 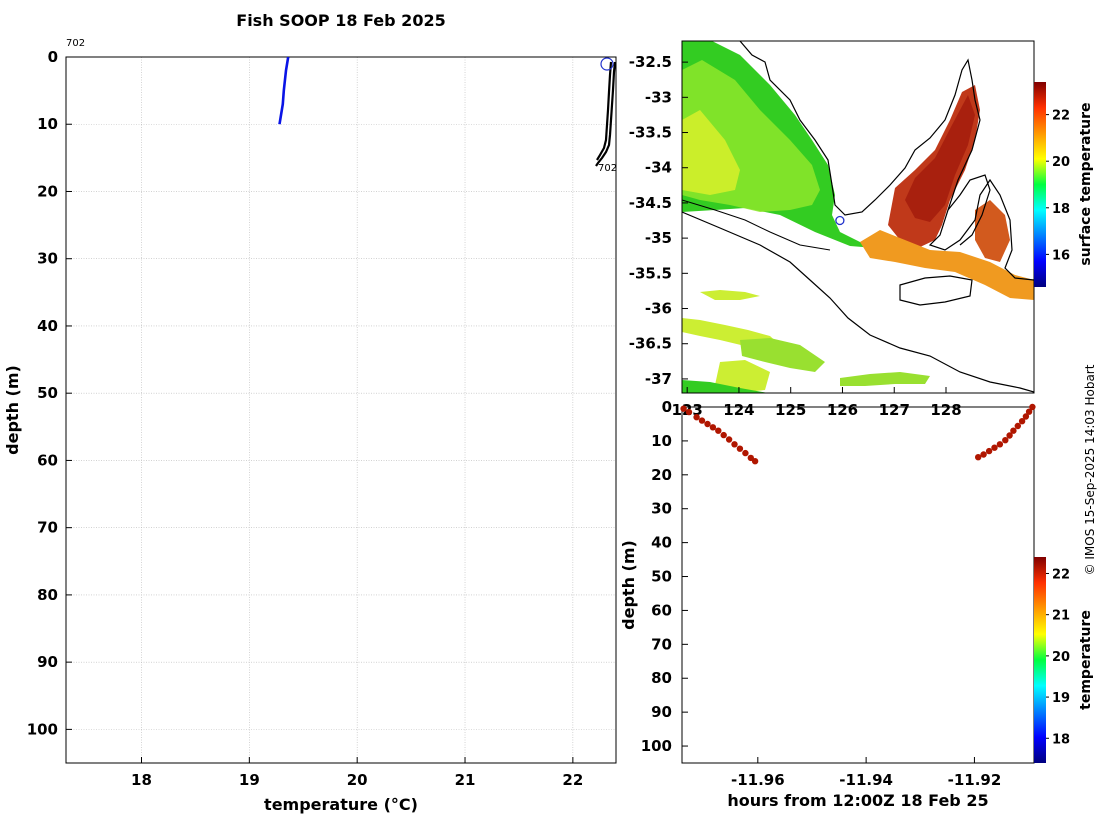 I want to click on map-y-tick-label: -34, so click(x=658, y=168).